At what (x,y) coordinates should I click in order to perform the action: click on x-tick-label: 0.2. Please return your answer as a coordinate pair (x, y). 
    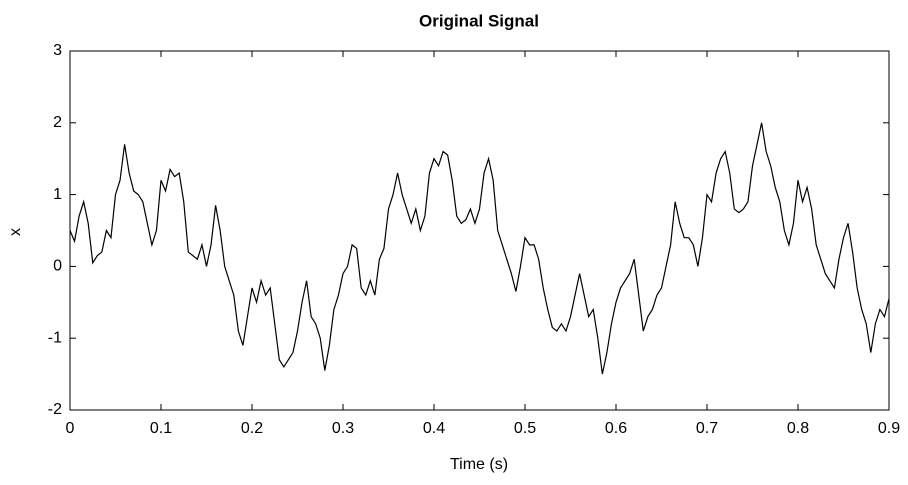
    Looking at the image, I should click on (252, 428).